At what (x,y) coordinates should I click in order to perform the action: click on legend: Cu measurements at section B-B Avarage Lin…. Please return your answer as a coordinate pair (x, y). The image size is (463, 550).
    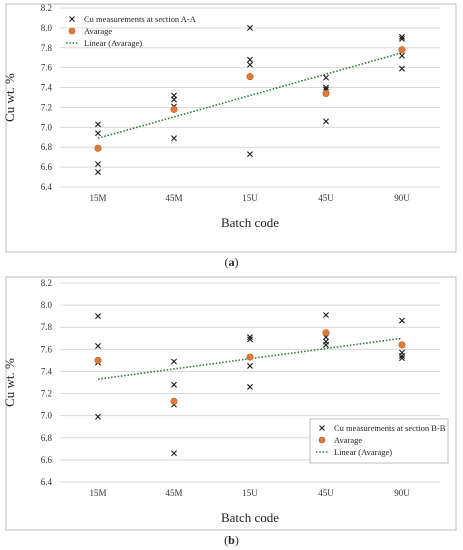
    Looking at the image, I should click on (379, 441).